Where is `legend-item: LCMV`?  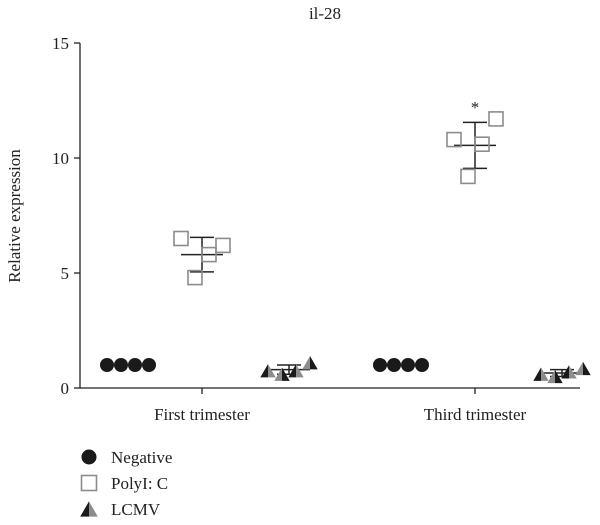
legend-item: LCMV is located at coordinates (120, 509).